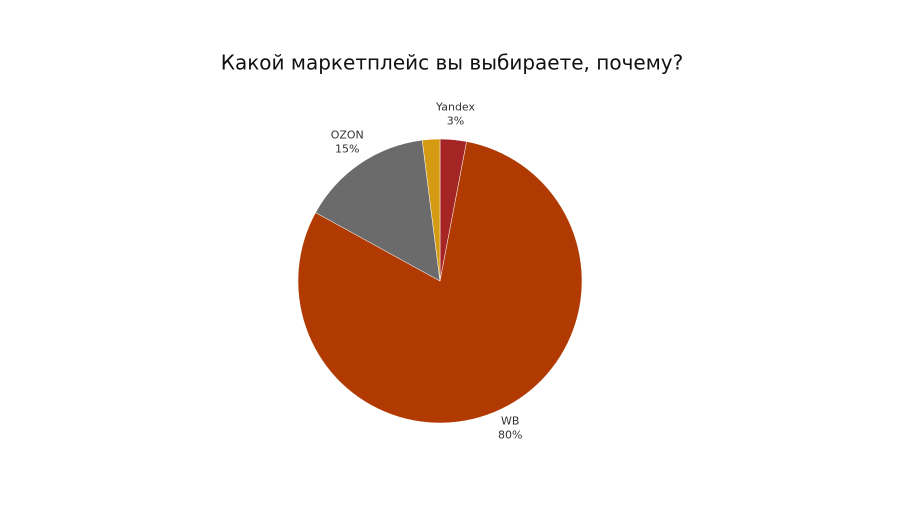 This screenshot has height=506, width=900. Describe the element at coordinates (510, 434) in the screenshot. I see `slice-value-label: 80%` at that location.